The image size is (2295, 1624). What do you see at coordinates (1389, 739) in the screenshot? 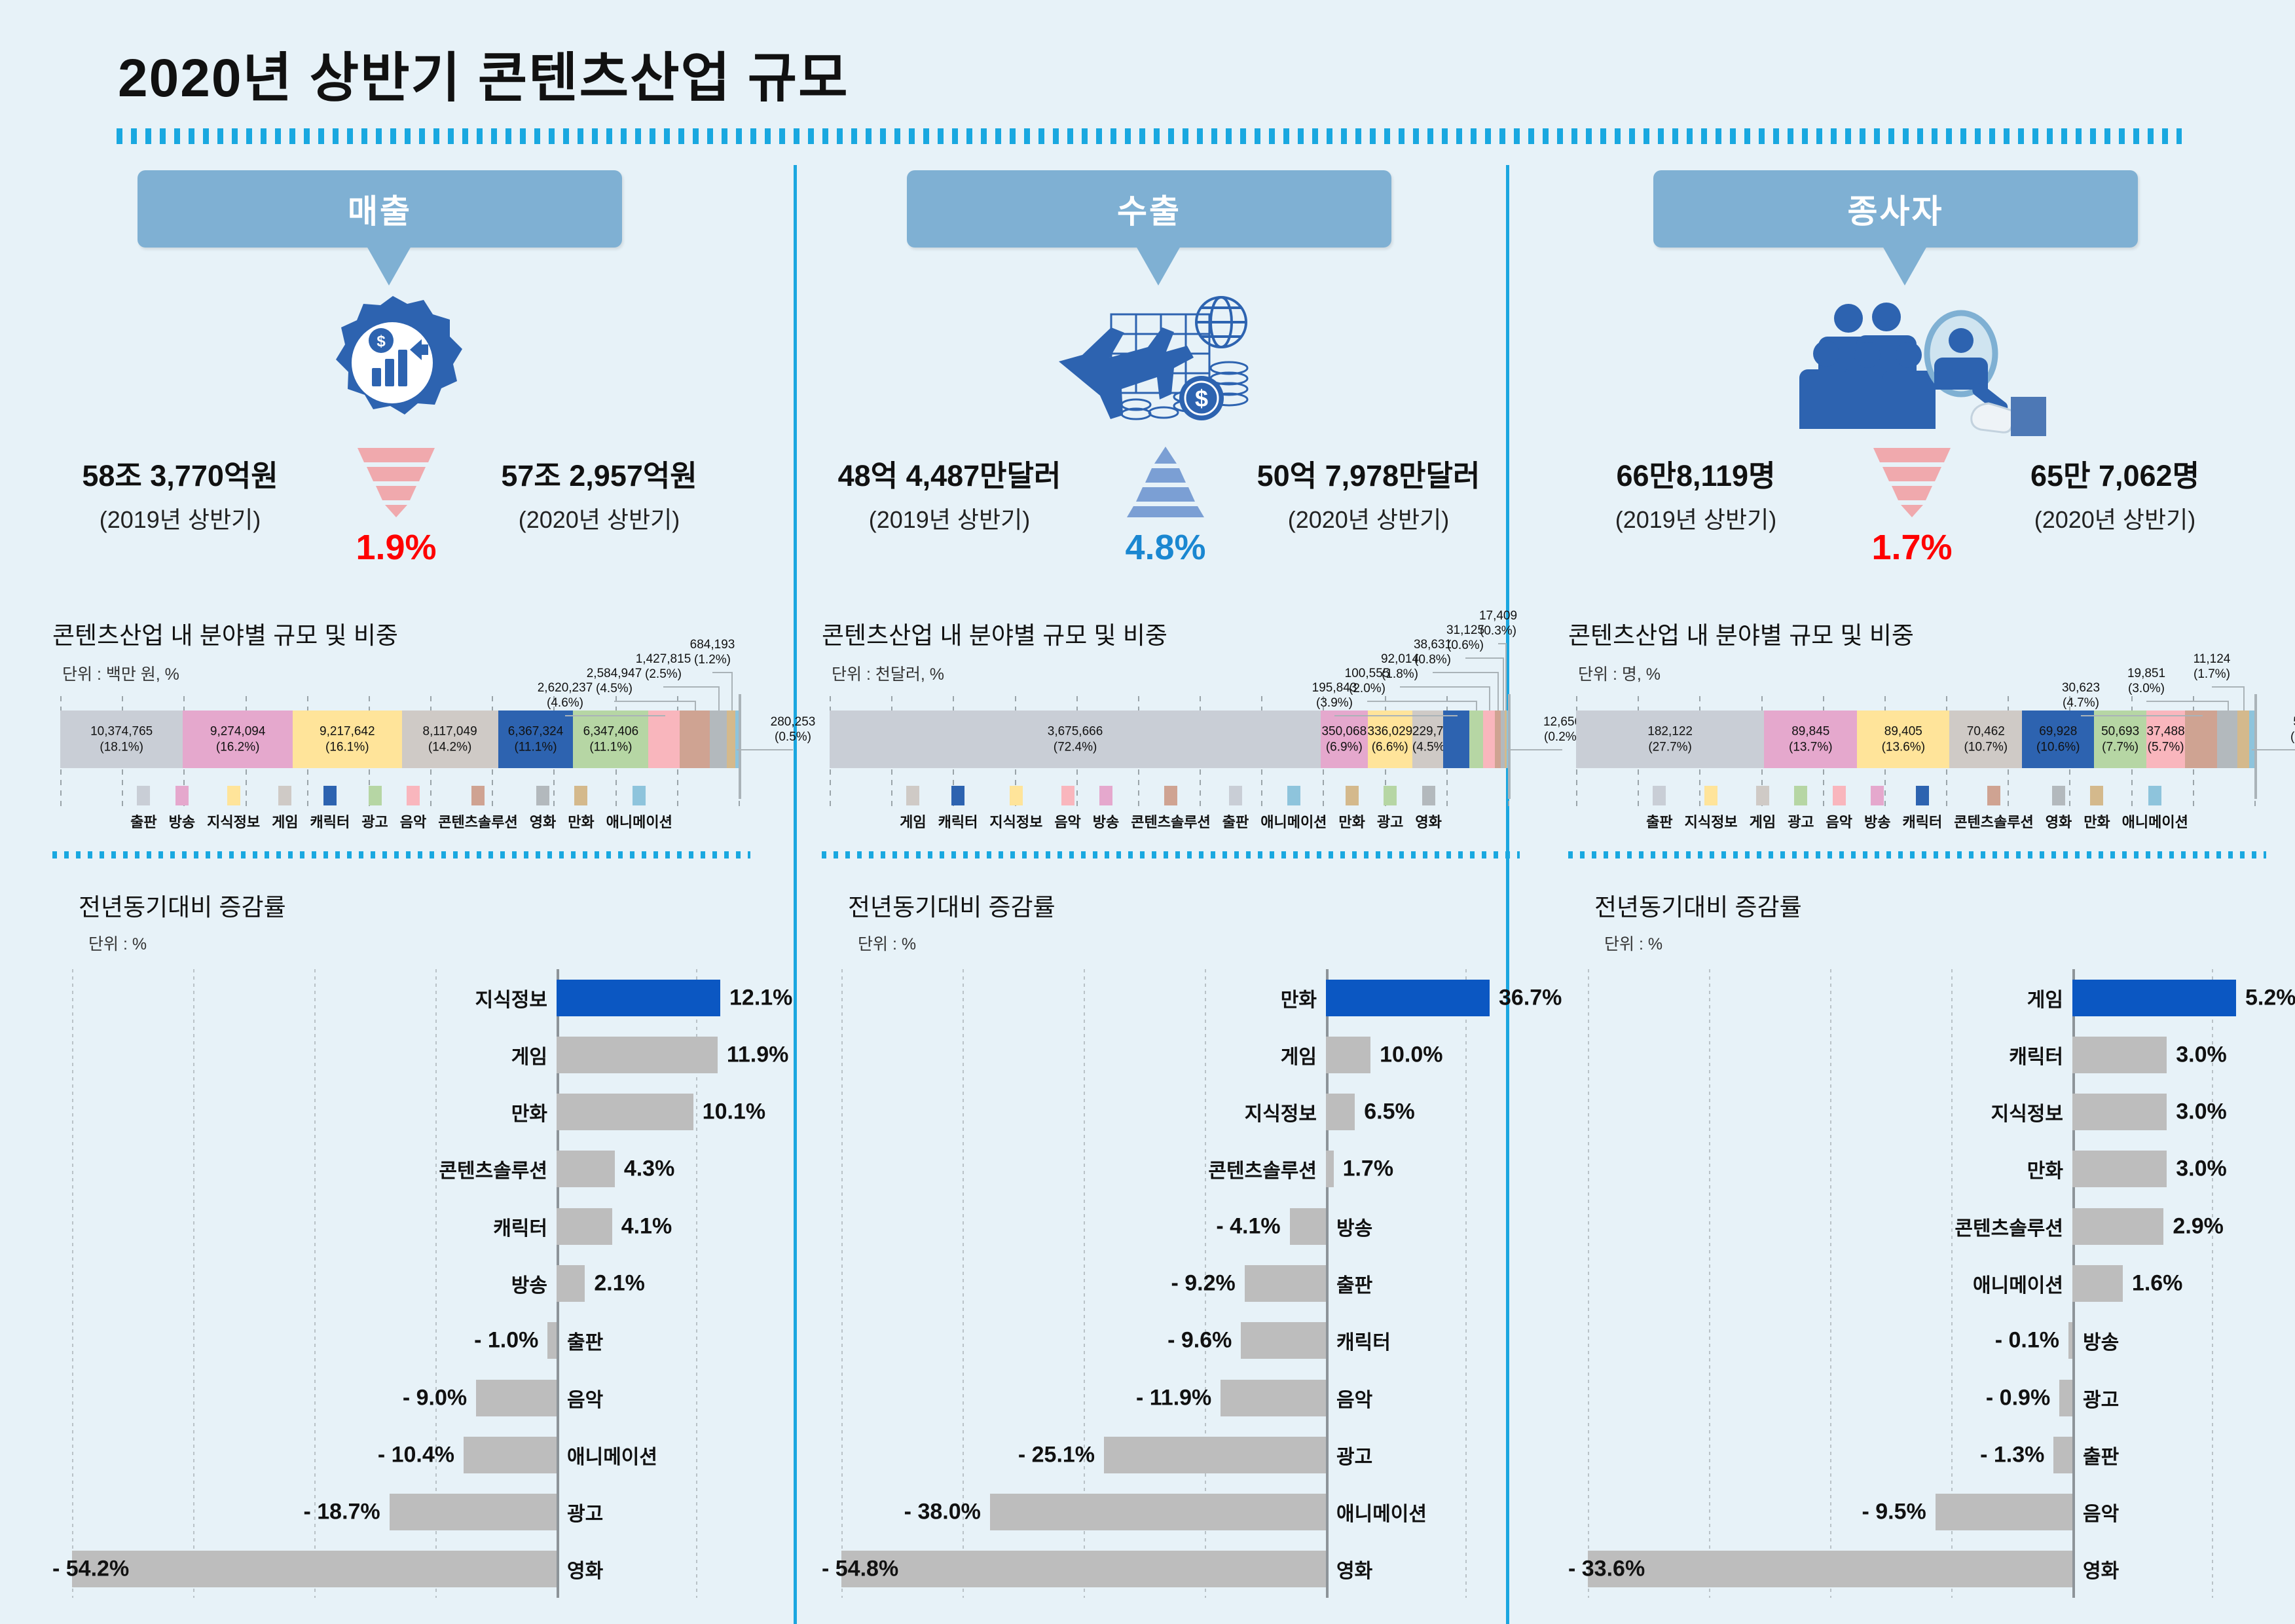
I see `stacked-bar-segment: 336,029 (6.6%)` at bounding box center [1389, 739].